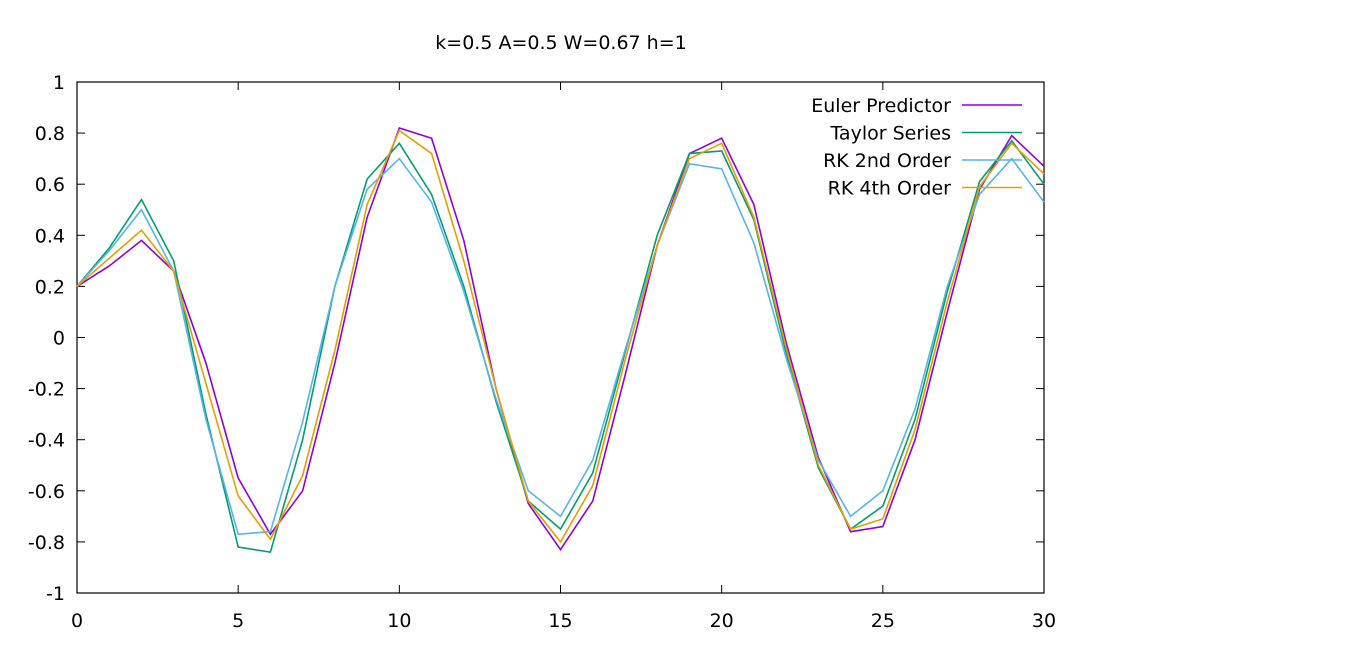 This screenshot has width=1366, height=653. I want to click on y-tick-label: 0.4, so click(50, 236).